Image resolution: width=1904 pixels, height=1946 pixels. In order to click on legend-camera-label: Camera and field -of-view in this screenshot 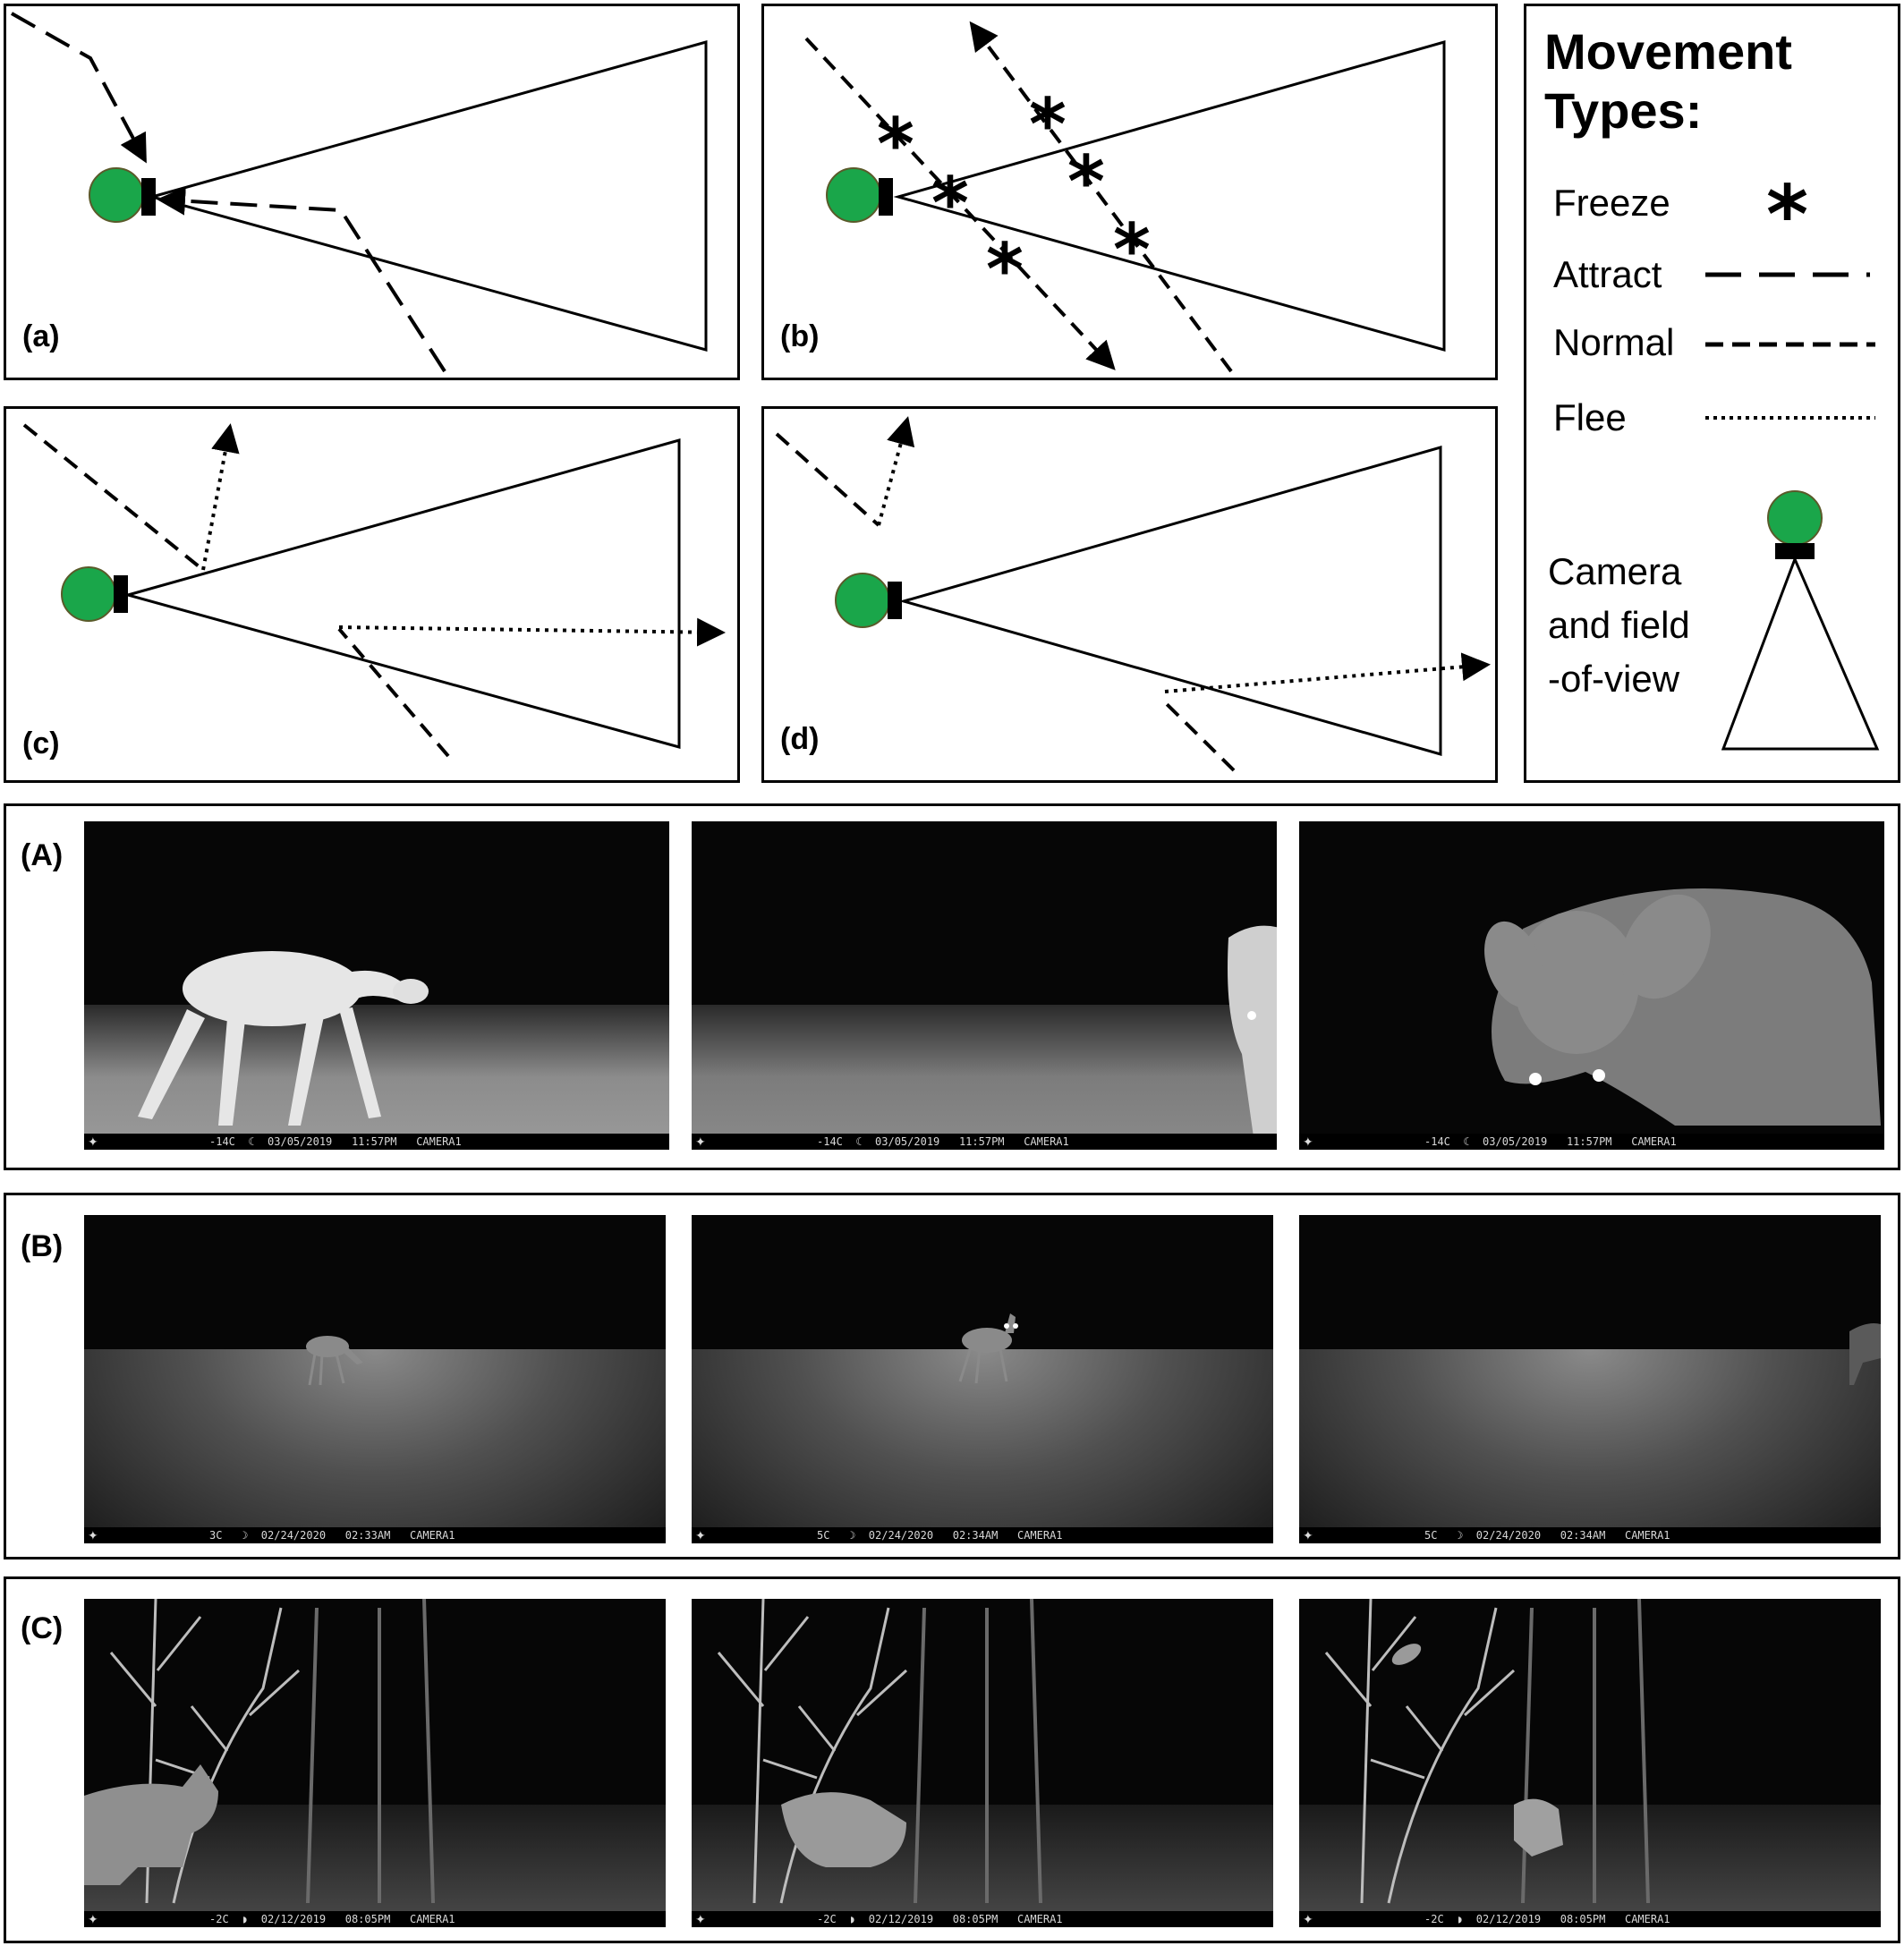, I will do `click(1633, 625)`.